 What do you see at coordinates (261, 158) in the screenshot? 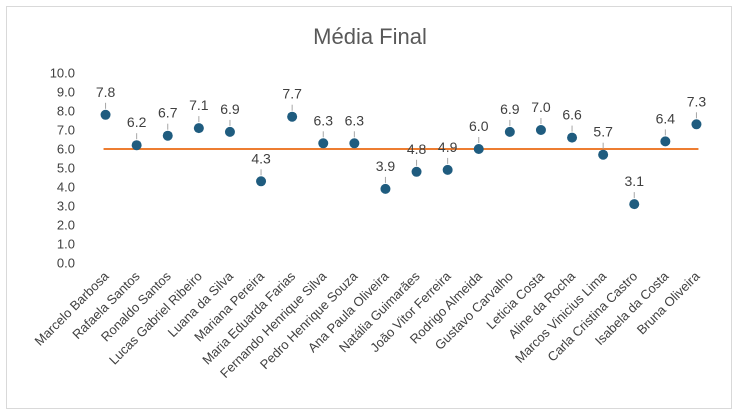
I see `data-label: 4.3` at bounding box center [261, 158].